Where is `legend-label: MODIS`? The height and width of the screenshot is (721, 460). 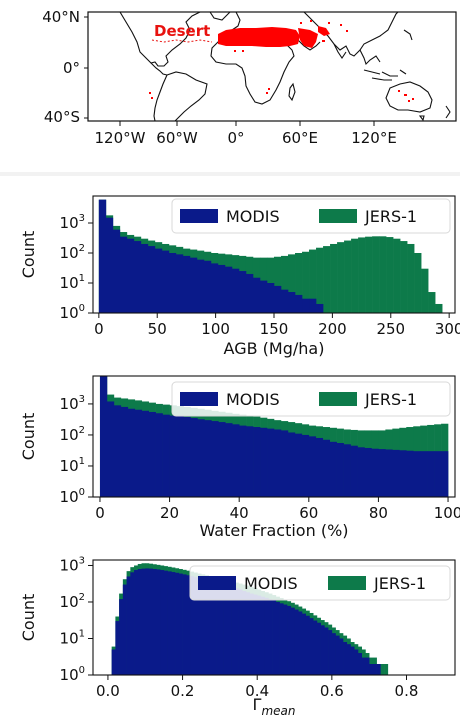 legend-label: MODIS is located at coordinates (271, 583).